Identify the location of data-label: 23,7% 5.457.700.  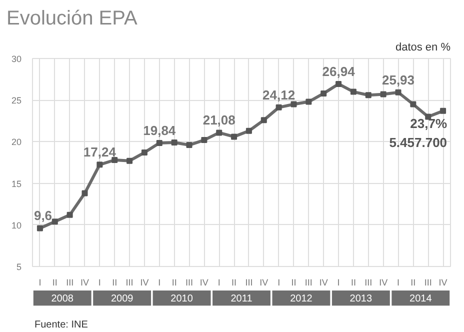
(418, 133).